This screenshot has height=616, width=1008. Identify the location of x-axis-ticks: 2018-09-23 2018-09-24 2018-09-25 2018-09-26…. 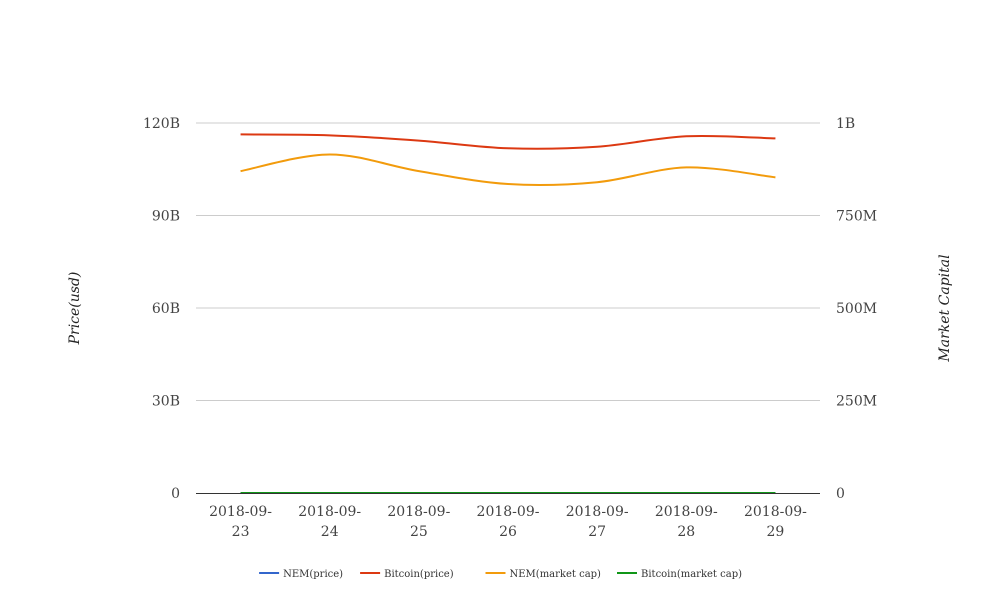
(508, 522).